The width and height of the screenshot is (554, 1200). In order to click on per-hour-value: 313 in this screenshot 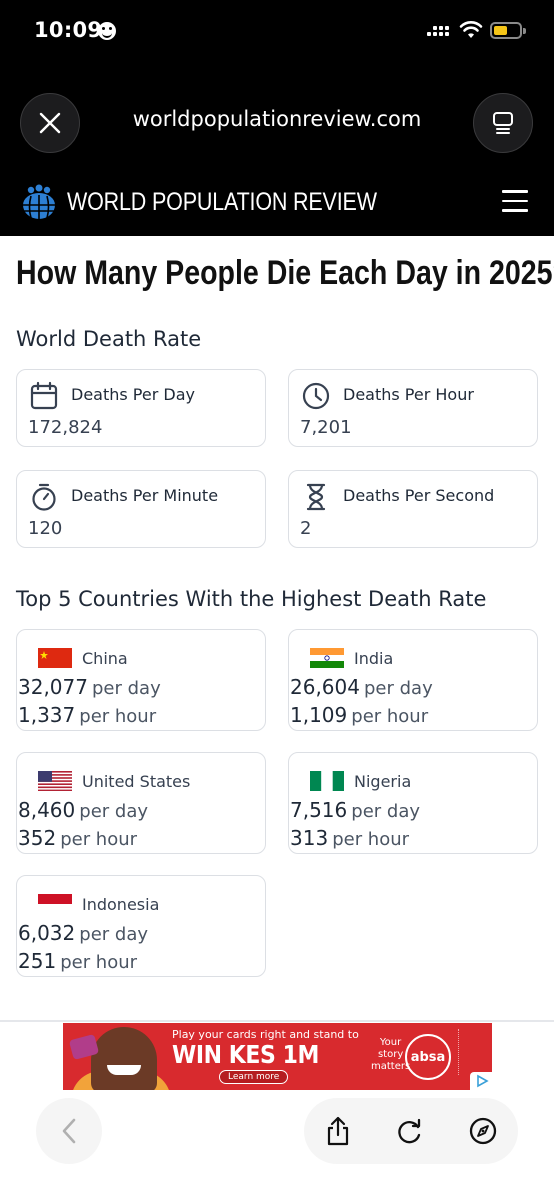, I will do `click(309, 838)`.